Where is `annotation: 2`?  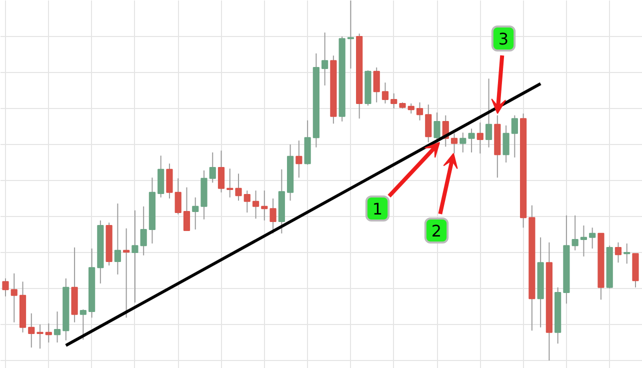 annotation: 2 is located at coordinates (436, 231).